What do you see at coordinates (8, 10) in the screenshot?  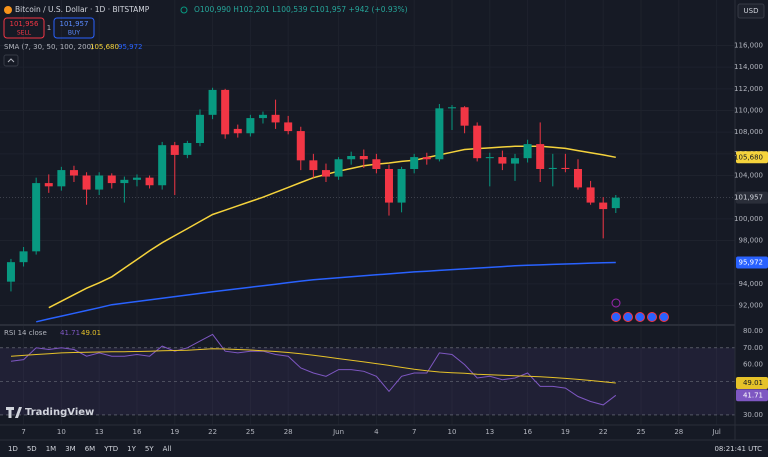 I see `symbol-icon` at bounding box center [8, 10].